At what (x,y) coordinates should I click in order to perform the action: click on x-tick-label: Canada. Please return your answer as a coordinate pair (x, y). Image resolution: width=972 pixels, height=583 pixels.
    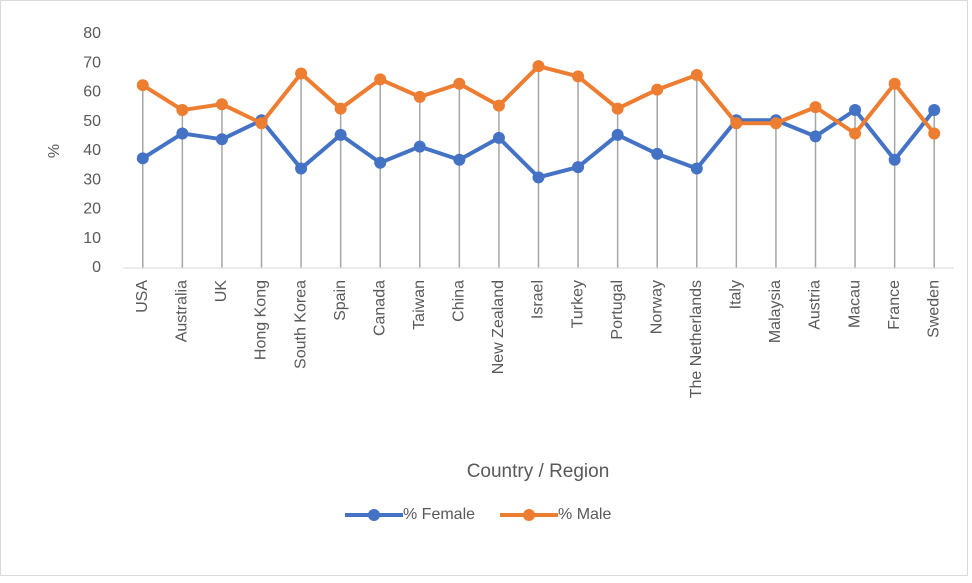
    Looking at the image, I should click on (379, 308).